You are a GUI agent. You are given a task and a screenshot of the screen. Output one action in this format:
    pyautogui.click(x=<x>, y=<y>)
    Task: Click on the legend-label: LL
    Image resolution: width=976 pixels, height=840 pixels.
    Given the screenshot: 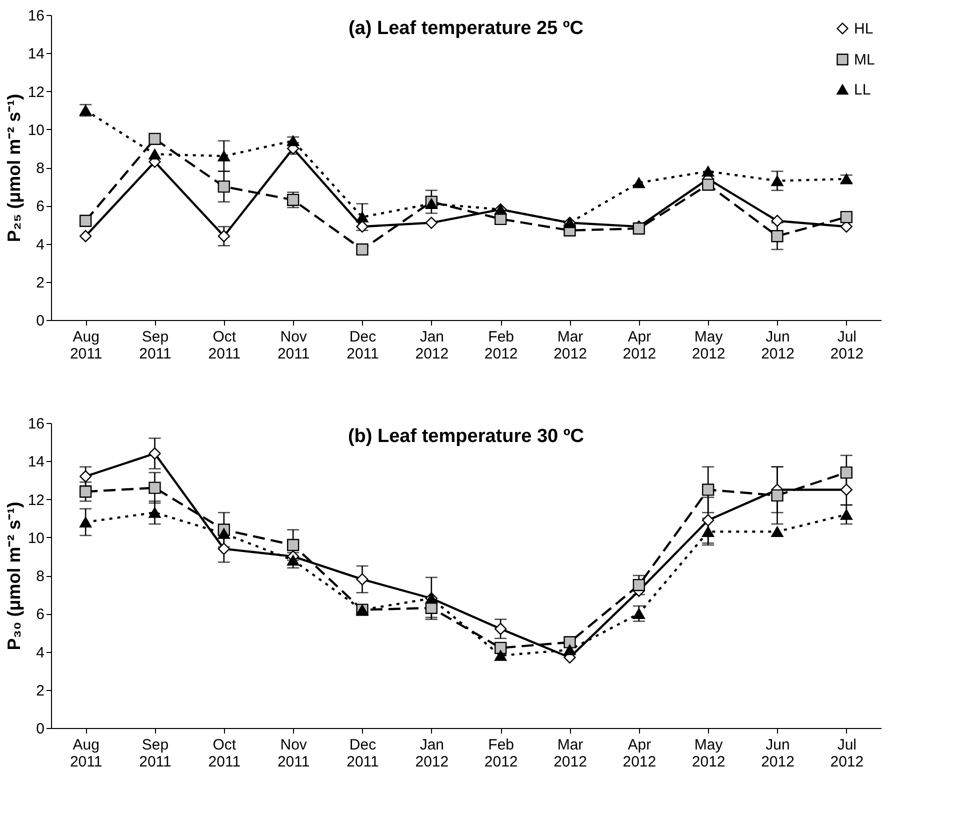 What is the action you would take?
    pyautogui.click(x=862, y=90)
    